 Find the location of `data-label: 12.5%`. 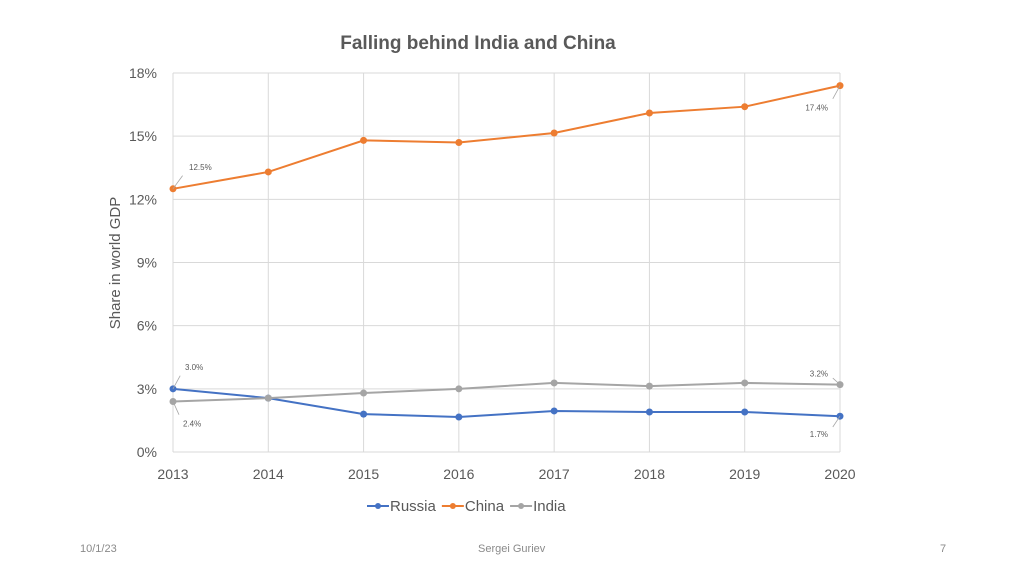

data-label: 12.5% is located at coordinates (200, 167).